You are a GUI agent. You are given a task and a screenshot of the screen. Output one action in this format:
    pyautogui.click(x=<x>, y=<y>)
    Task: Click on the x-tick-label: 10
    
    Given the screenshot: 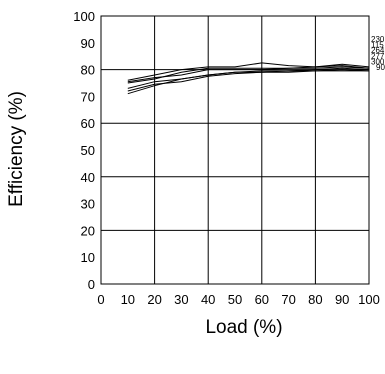 What is the action you would take?
    pyautogui.click(x=128, y=299)
    